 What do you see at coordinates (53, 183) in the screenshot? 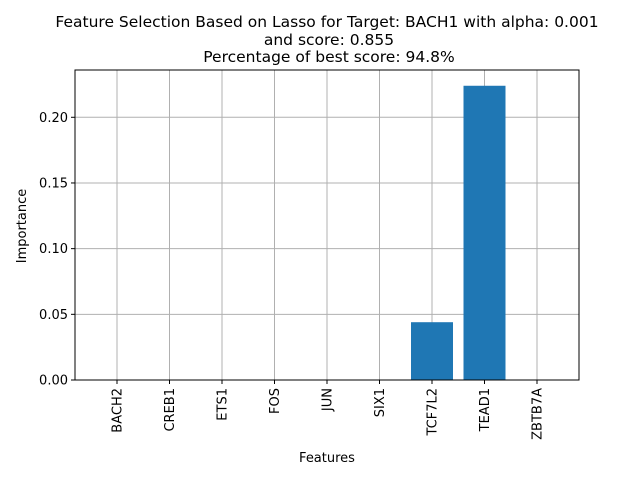
I see `y-tick-label: 0.15` at bounding box center [53, 183].